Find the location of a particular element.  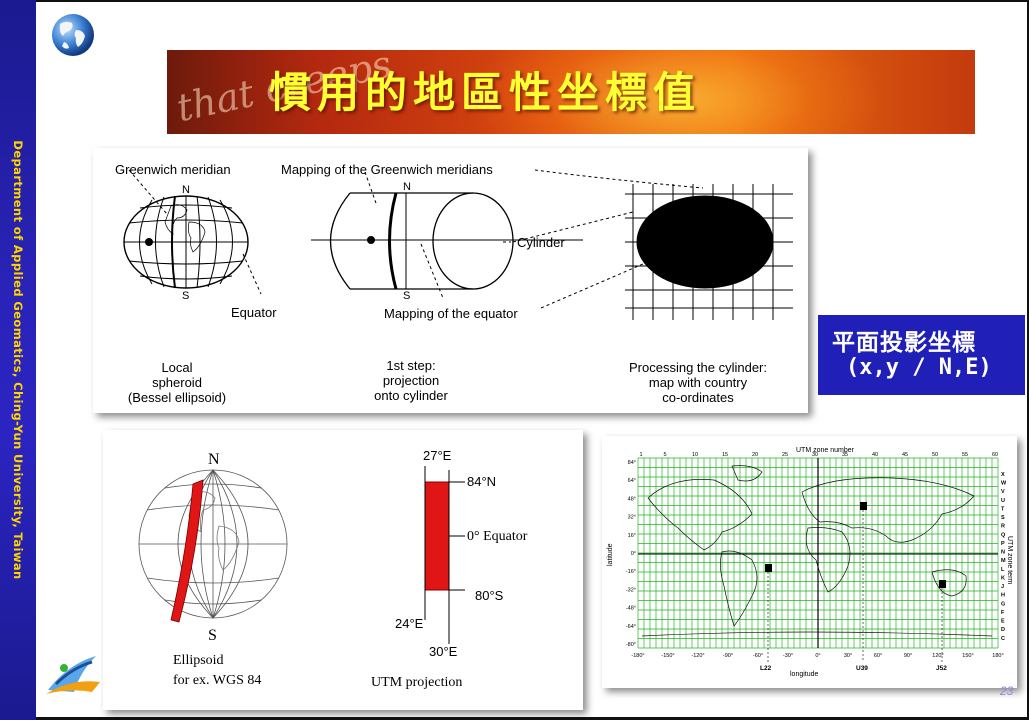

zone-letter-label: P is located at coordinates (1003, 544).